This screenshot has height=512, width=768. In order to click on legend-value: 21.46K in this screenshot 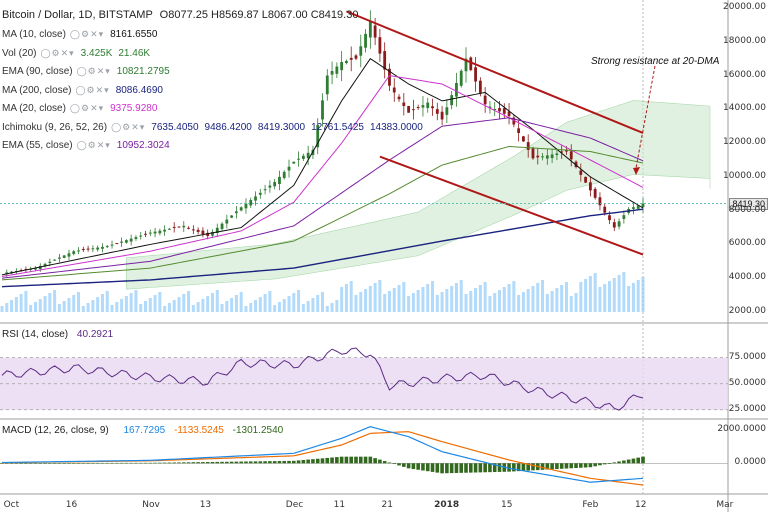, I will do `click(134, 53)`.